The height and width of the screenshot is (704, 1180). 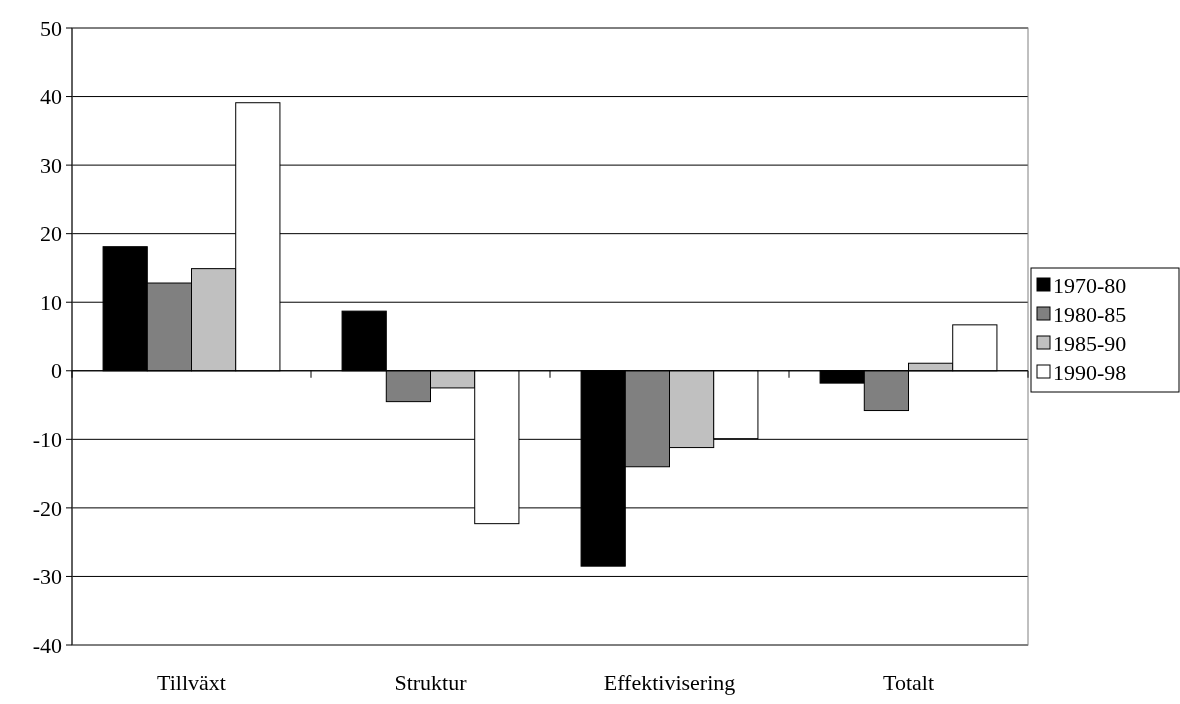 I want to click on y-tick-label: 30, so click(x=51, y=165).